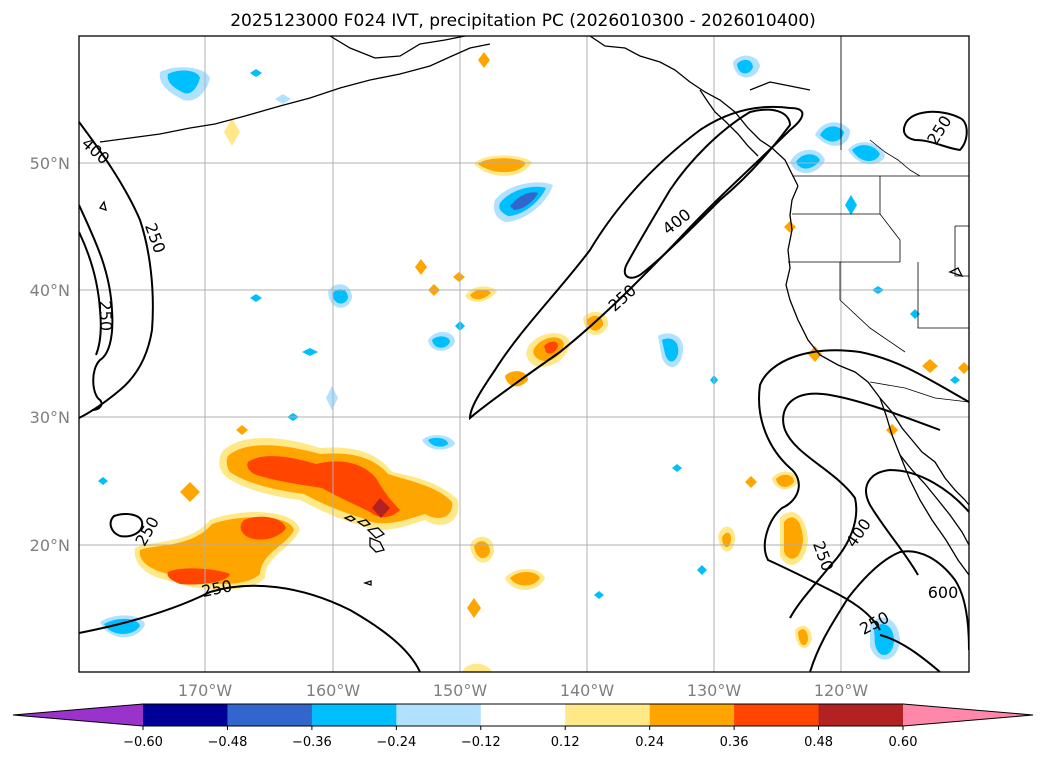  Describe the element at coordinates (332, 398) in the screenshot. I see `neg-speck-c` at that location.